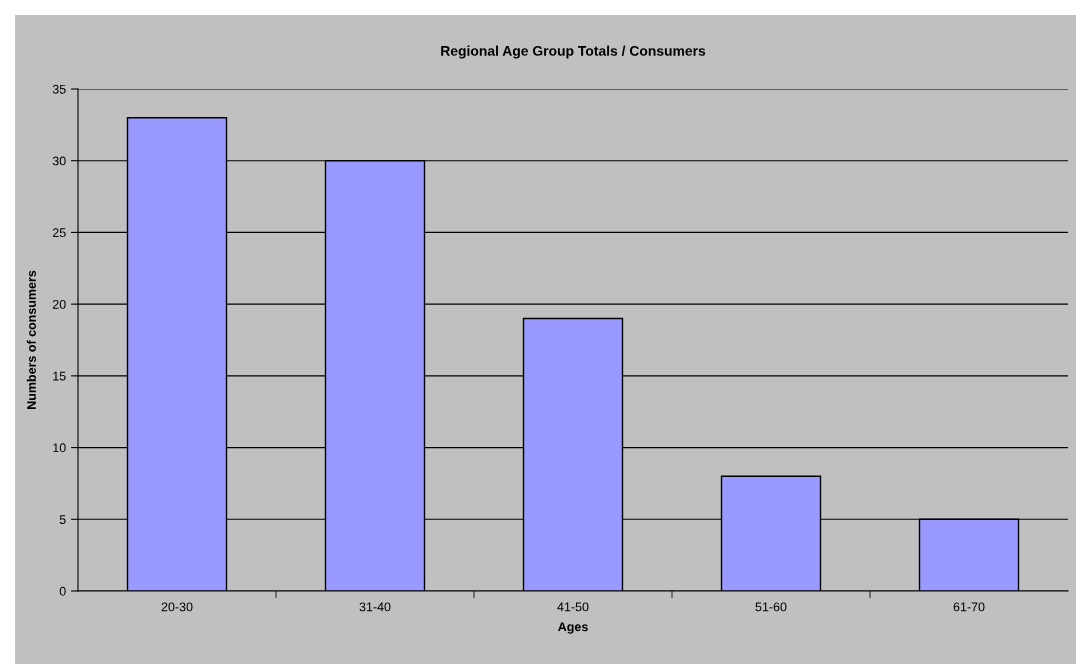  What do you see at coordinates (969, 607) in the screenshot?
I see `x-tick-label: 61-70` at bounding box center [969, 607].